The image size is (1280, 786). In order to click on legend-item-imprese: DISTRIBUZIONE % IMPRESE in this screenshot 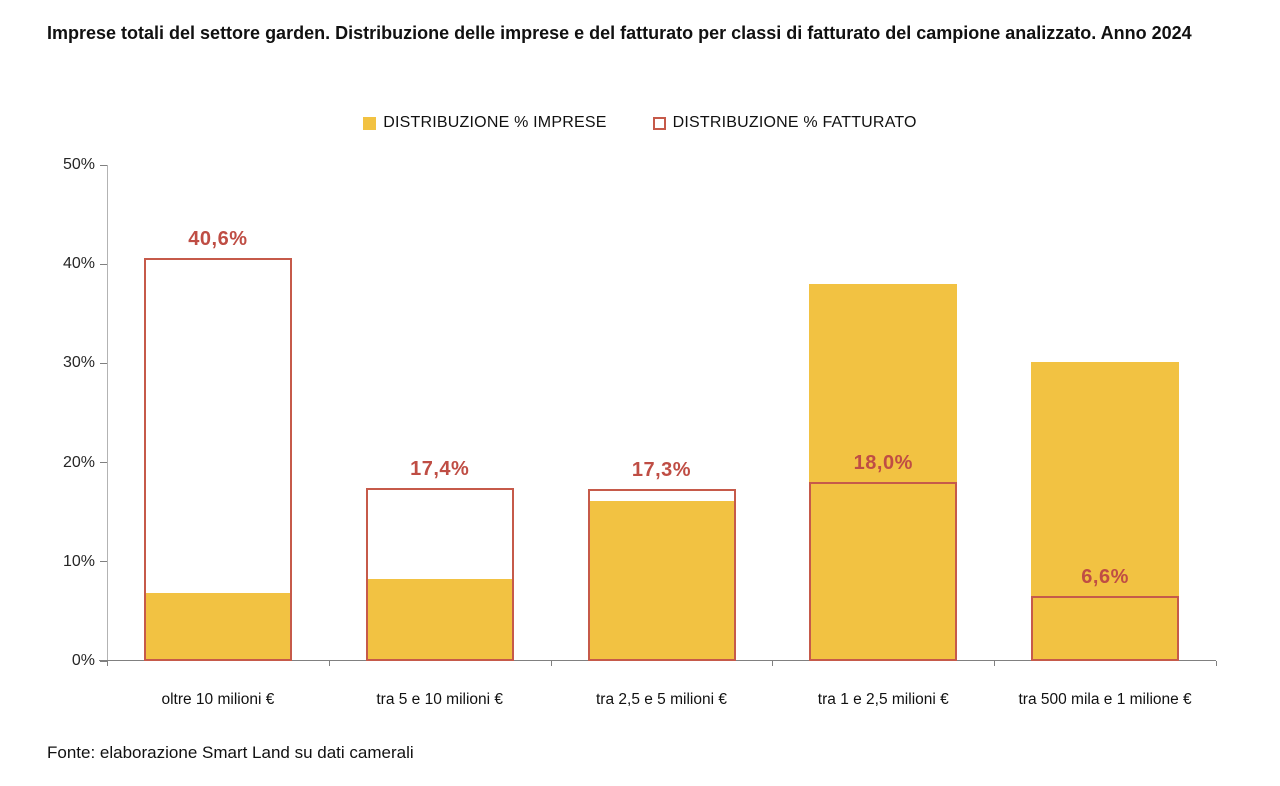, I will do `click(484, 123)`.